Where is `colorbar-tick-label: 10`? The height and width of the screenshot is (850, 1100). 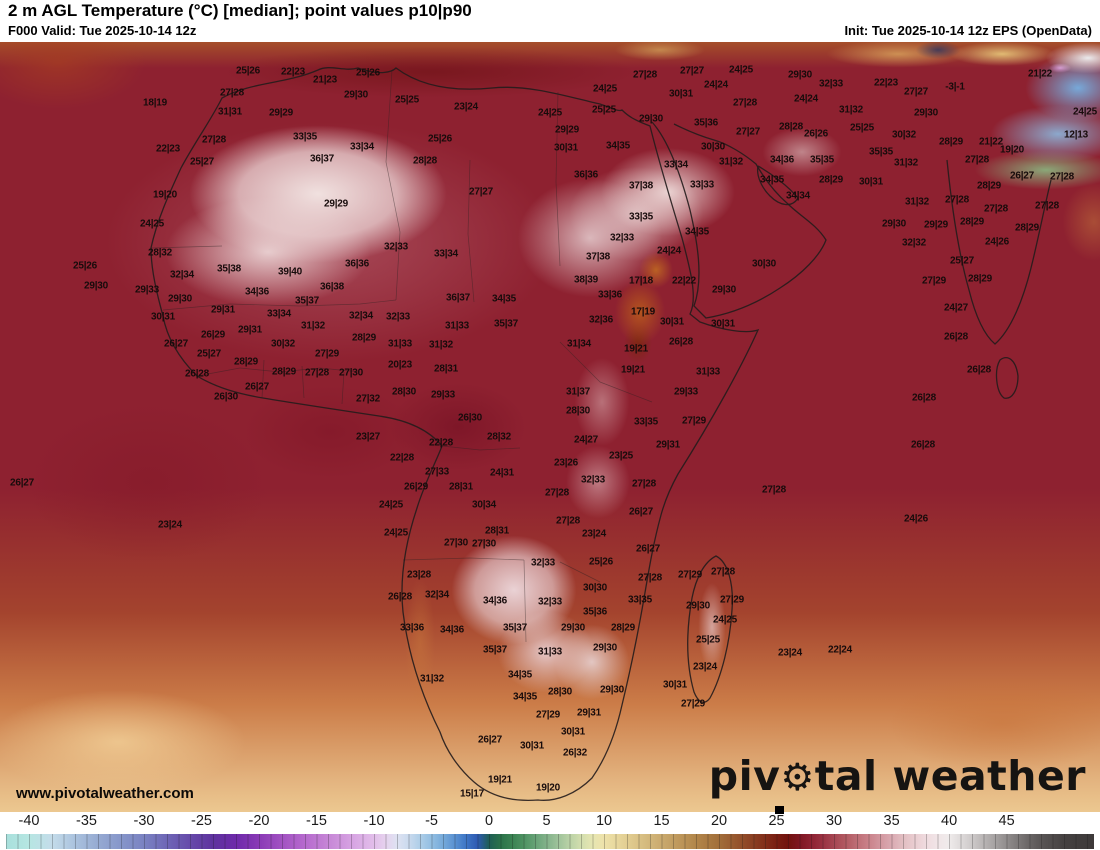 colorbar-tick-label: 10 is located at coordinates (604, 821).